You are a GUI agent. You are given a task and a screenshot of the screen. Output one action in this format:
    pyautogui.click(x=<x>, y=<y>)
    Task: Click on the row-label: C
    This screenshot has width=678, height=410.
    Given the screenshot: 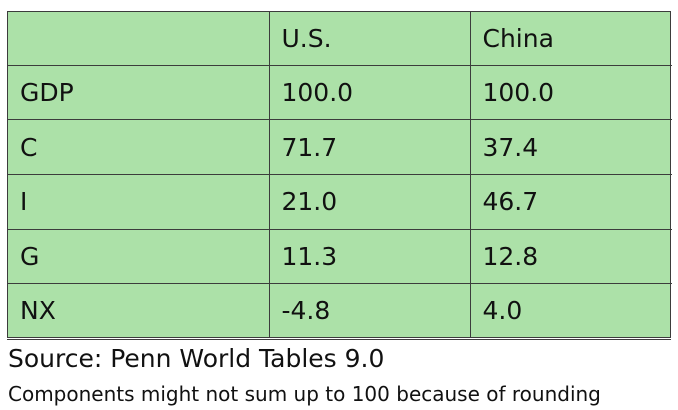 What is the action you would take?
    pyautogui.click(x=139, y=147)
    